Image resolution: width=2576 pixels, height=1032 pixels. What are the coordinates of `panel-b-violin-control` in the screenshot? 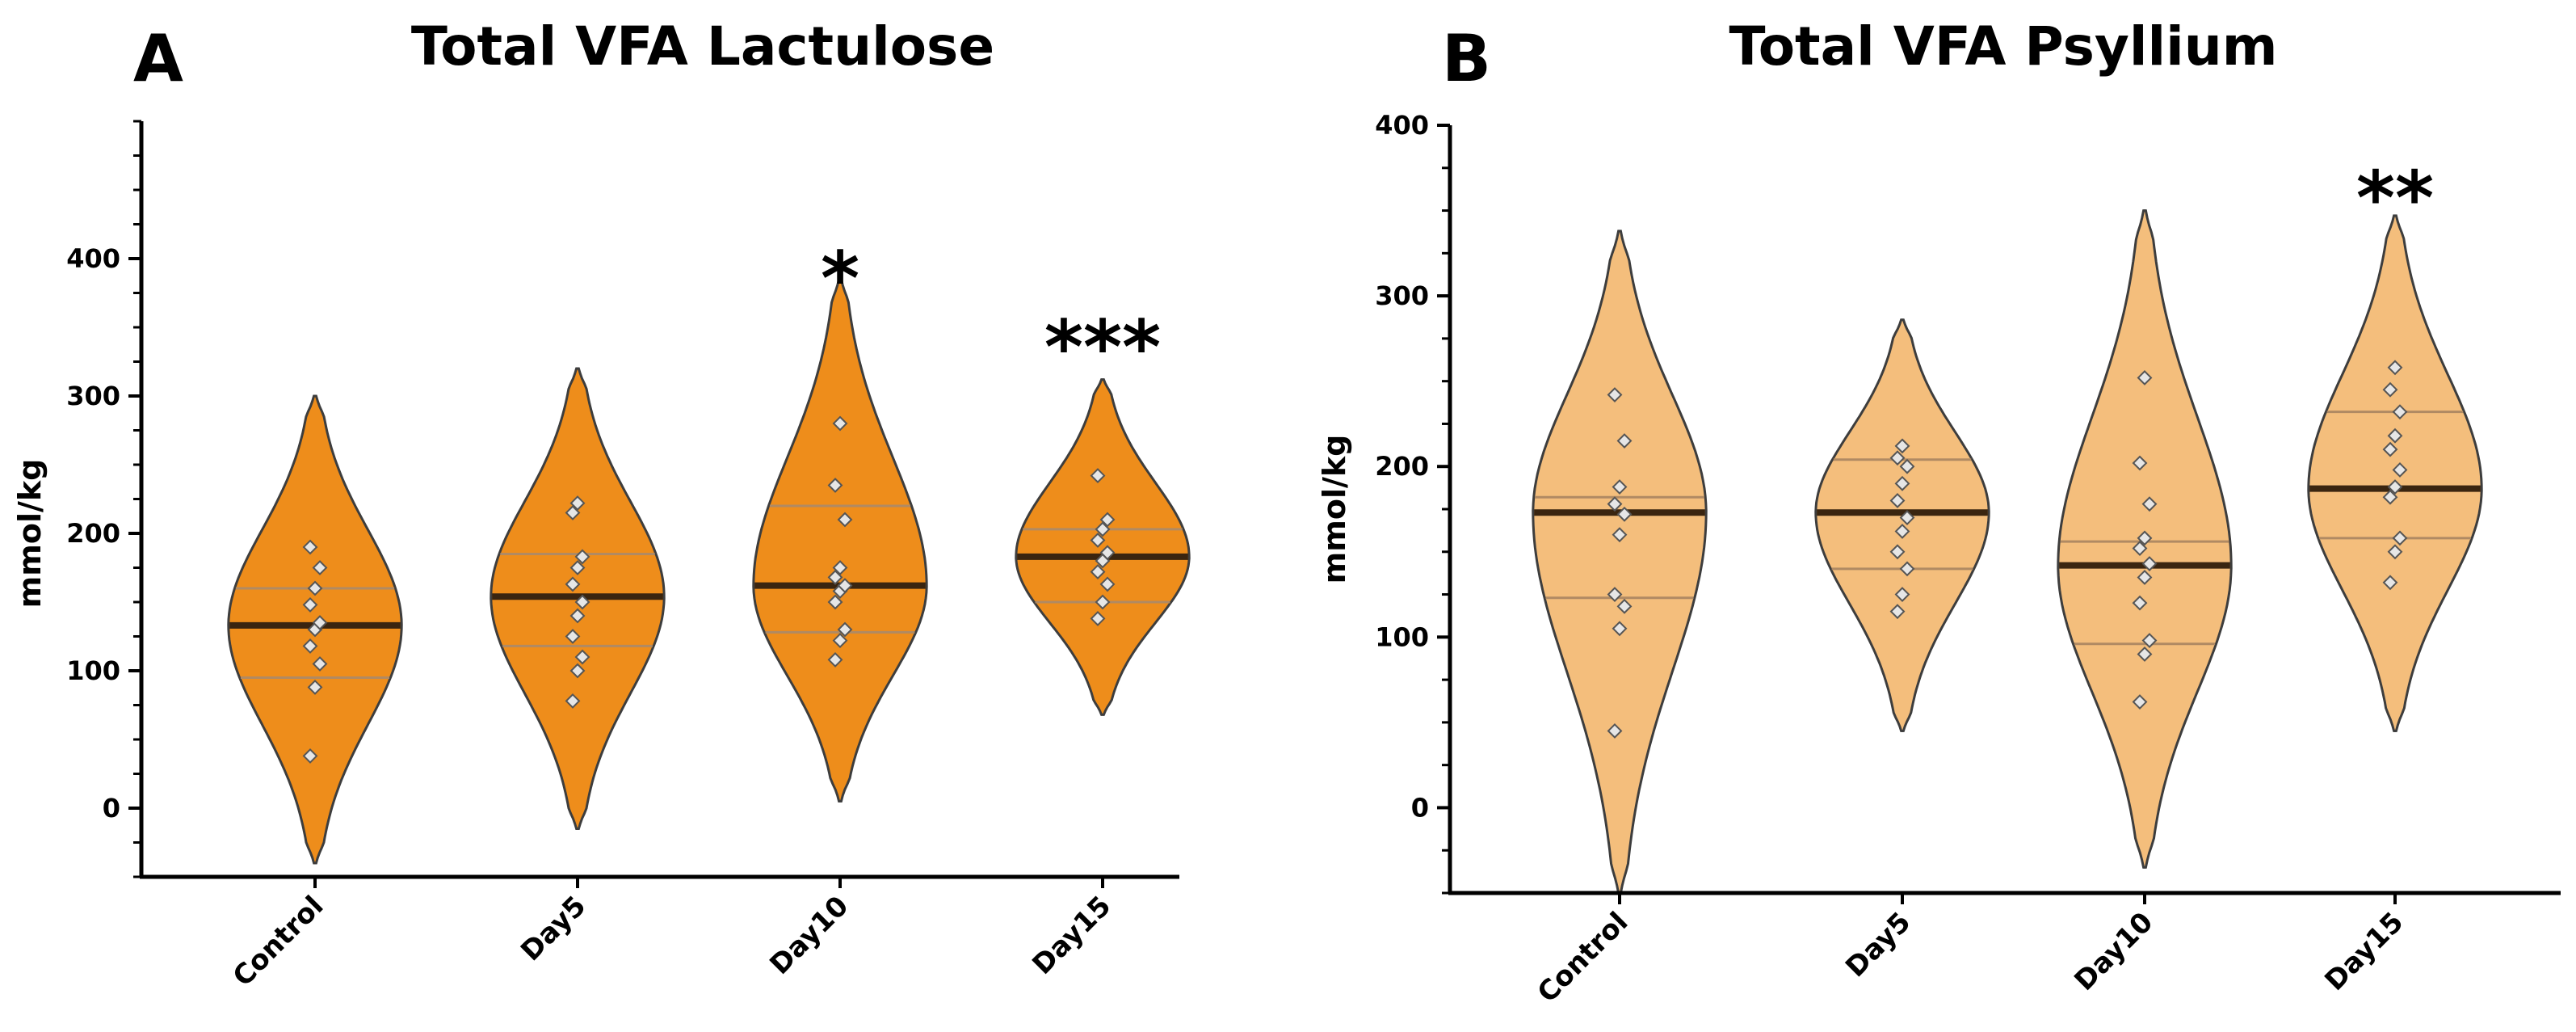 It's located at (1620, 562).